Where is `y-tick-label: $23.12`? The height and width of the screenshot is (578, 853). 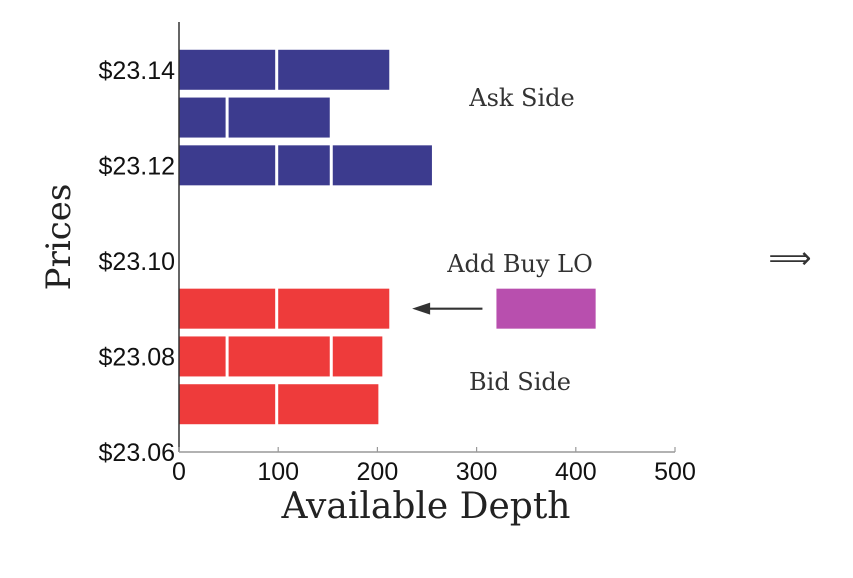
y-tick-label: $23.12 is located at coordinates (137, 166).